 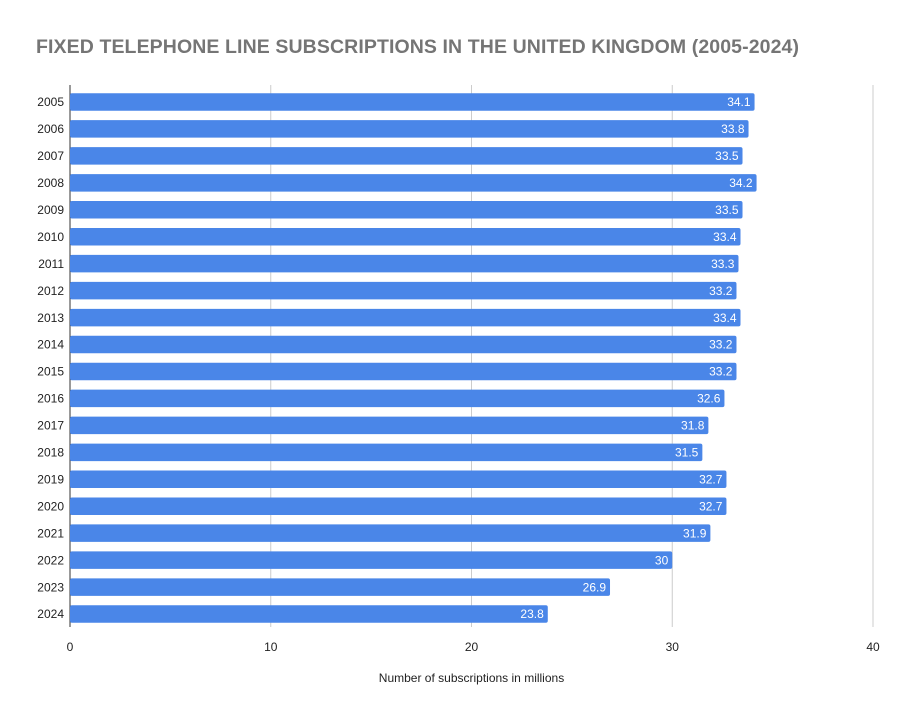 What do you see at coordinates (50, 183) in the screenshot?
I see `category-label-2008: 2008` at bounding box center [50, 183].